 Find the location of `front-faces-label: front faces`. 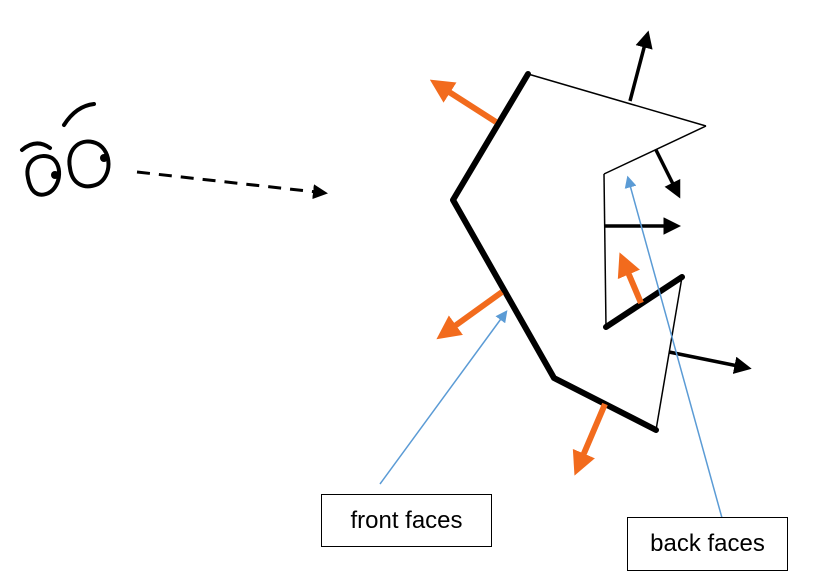

front-faces-label: front faces is located at coordinates (406, 520).